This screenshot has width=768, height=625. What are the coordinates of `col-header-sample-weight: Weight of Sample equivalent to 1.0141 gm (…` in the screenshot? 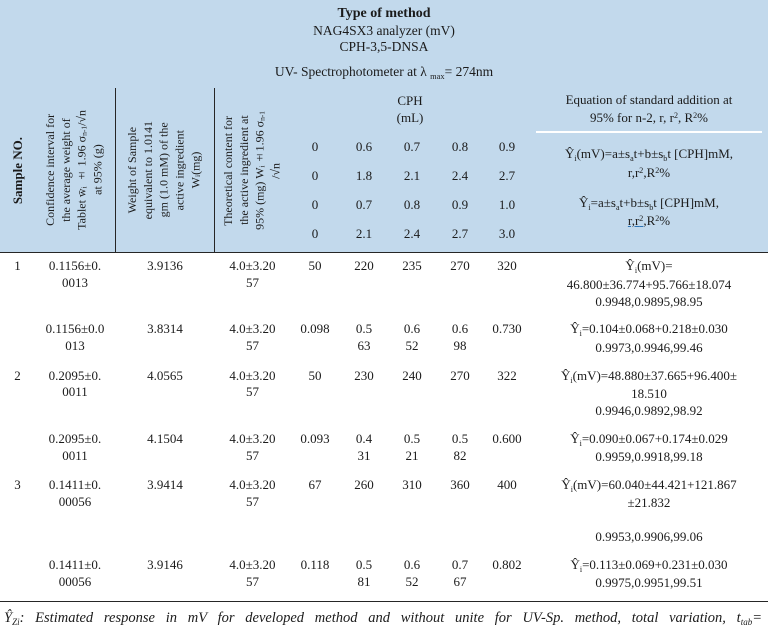 It's located at (165, 170).